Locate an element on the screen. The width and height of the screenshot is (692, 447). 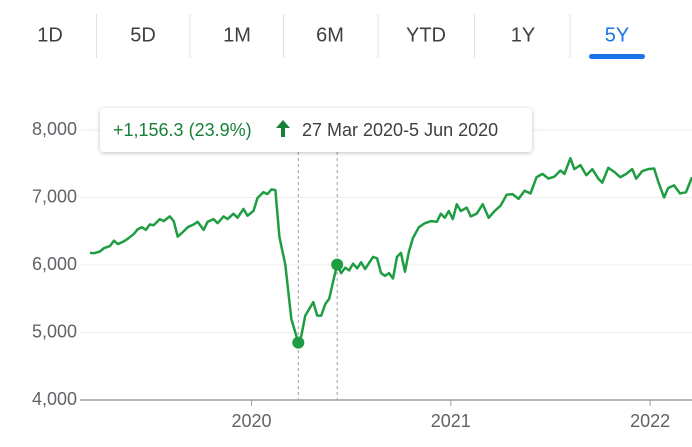
tooltip: +1,156.3 (23.9%) 27 Mar 2020-5 Jun 2020 is located at coordinates (316, 130).